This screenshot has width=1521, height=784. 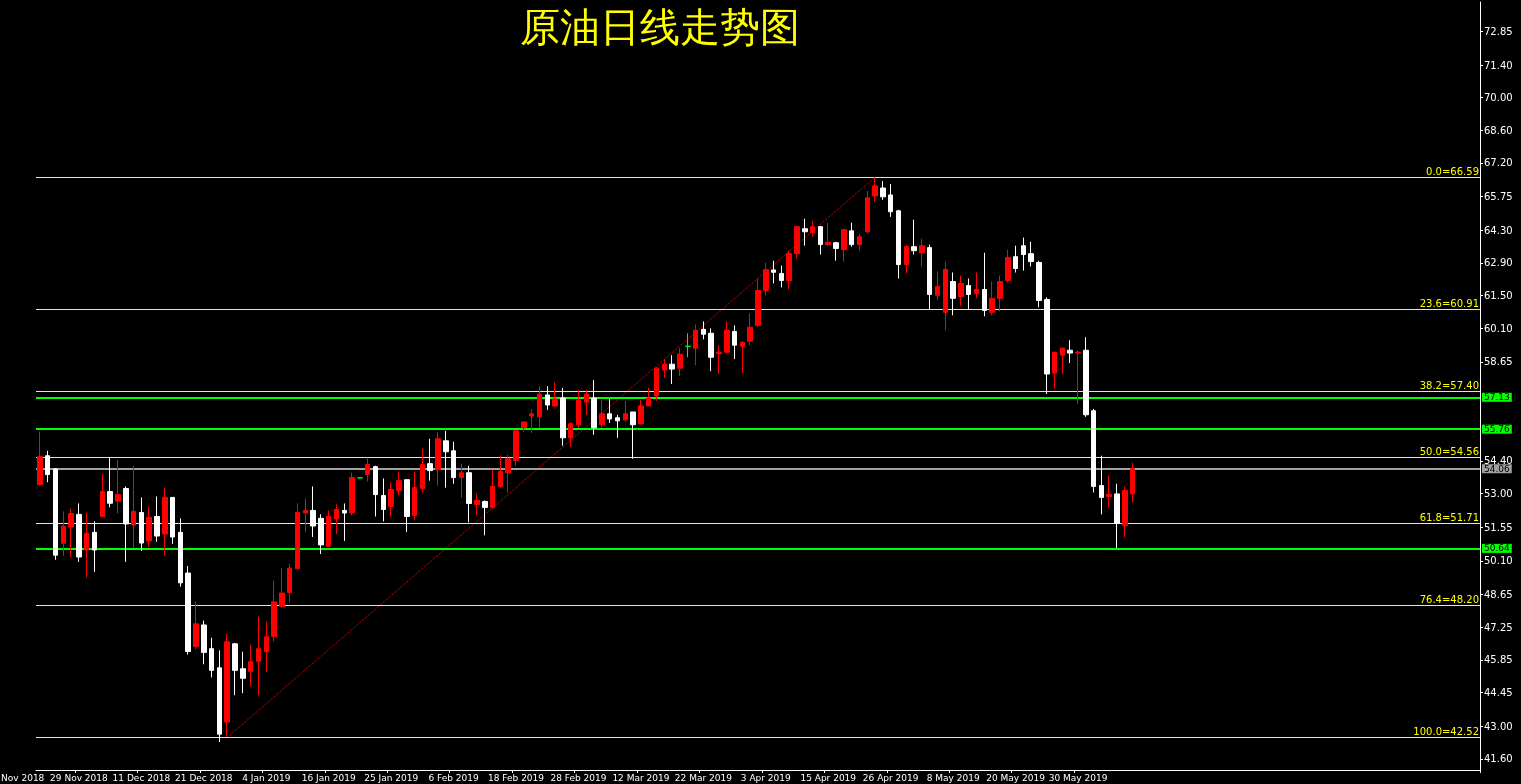 What do you see at coordinates (1498, 595) in the screenshot?
I see `y-tick-label: 48.65` at bounding box center [1498, 595].